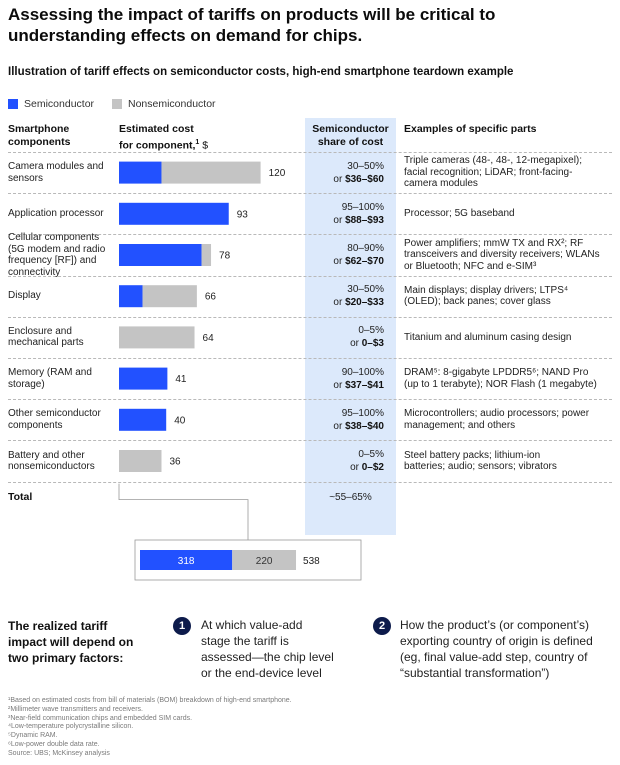 This screenshot has height=765, width=620. I want to click on row-label-line: (5G modem and radio, so click(57, 249).